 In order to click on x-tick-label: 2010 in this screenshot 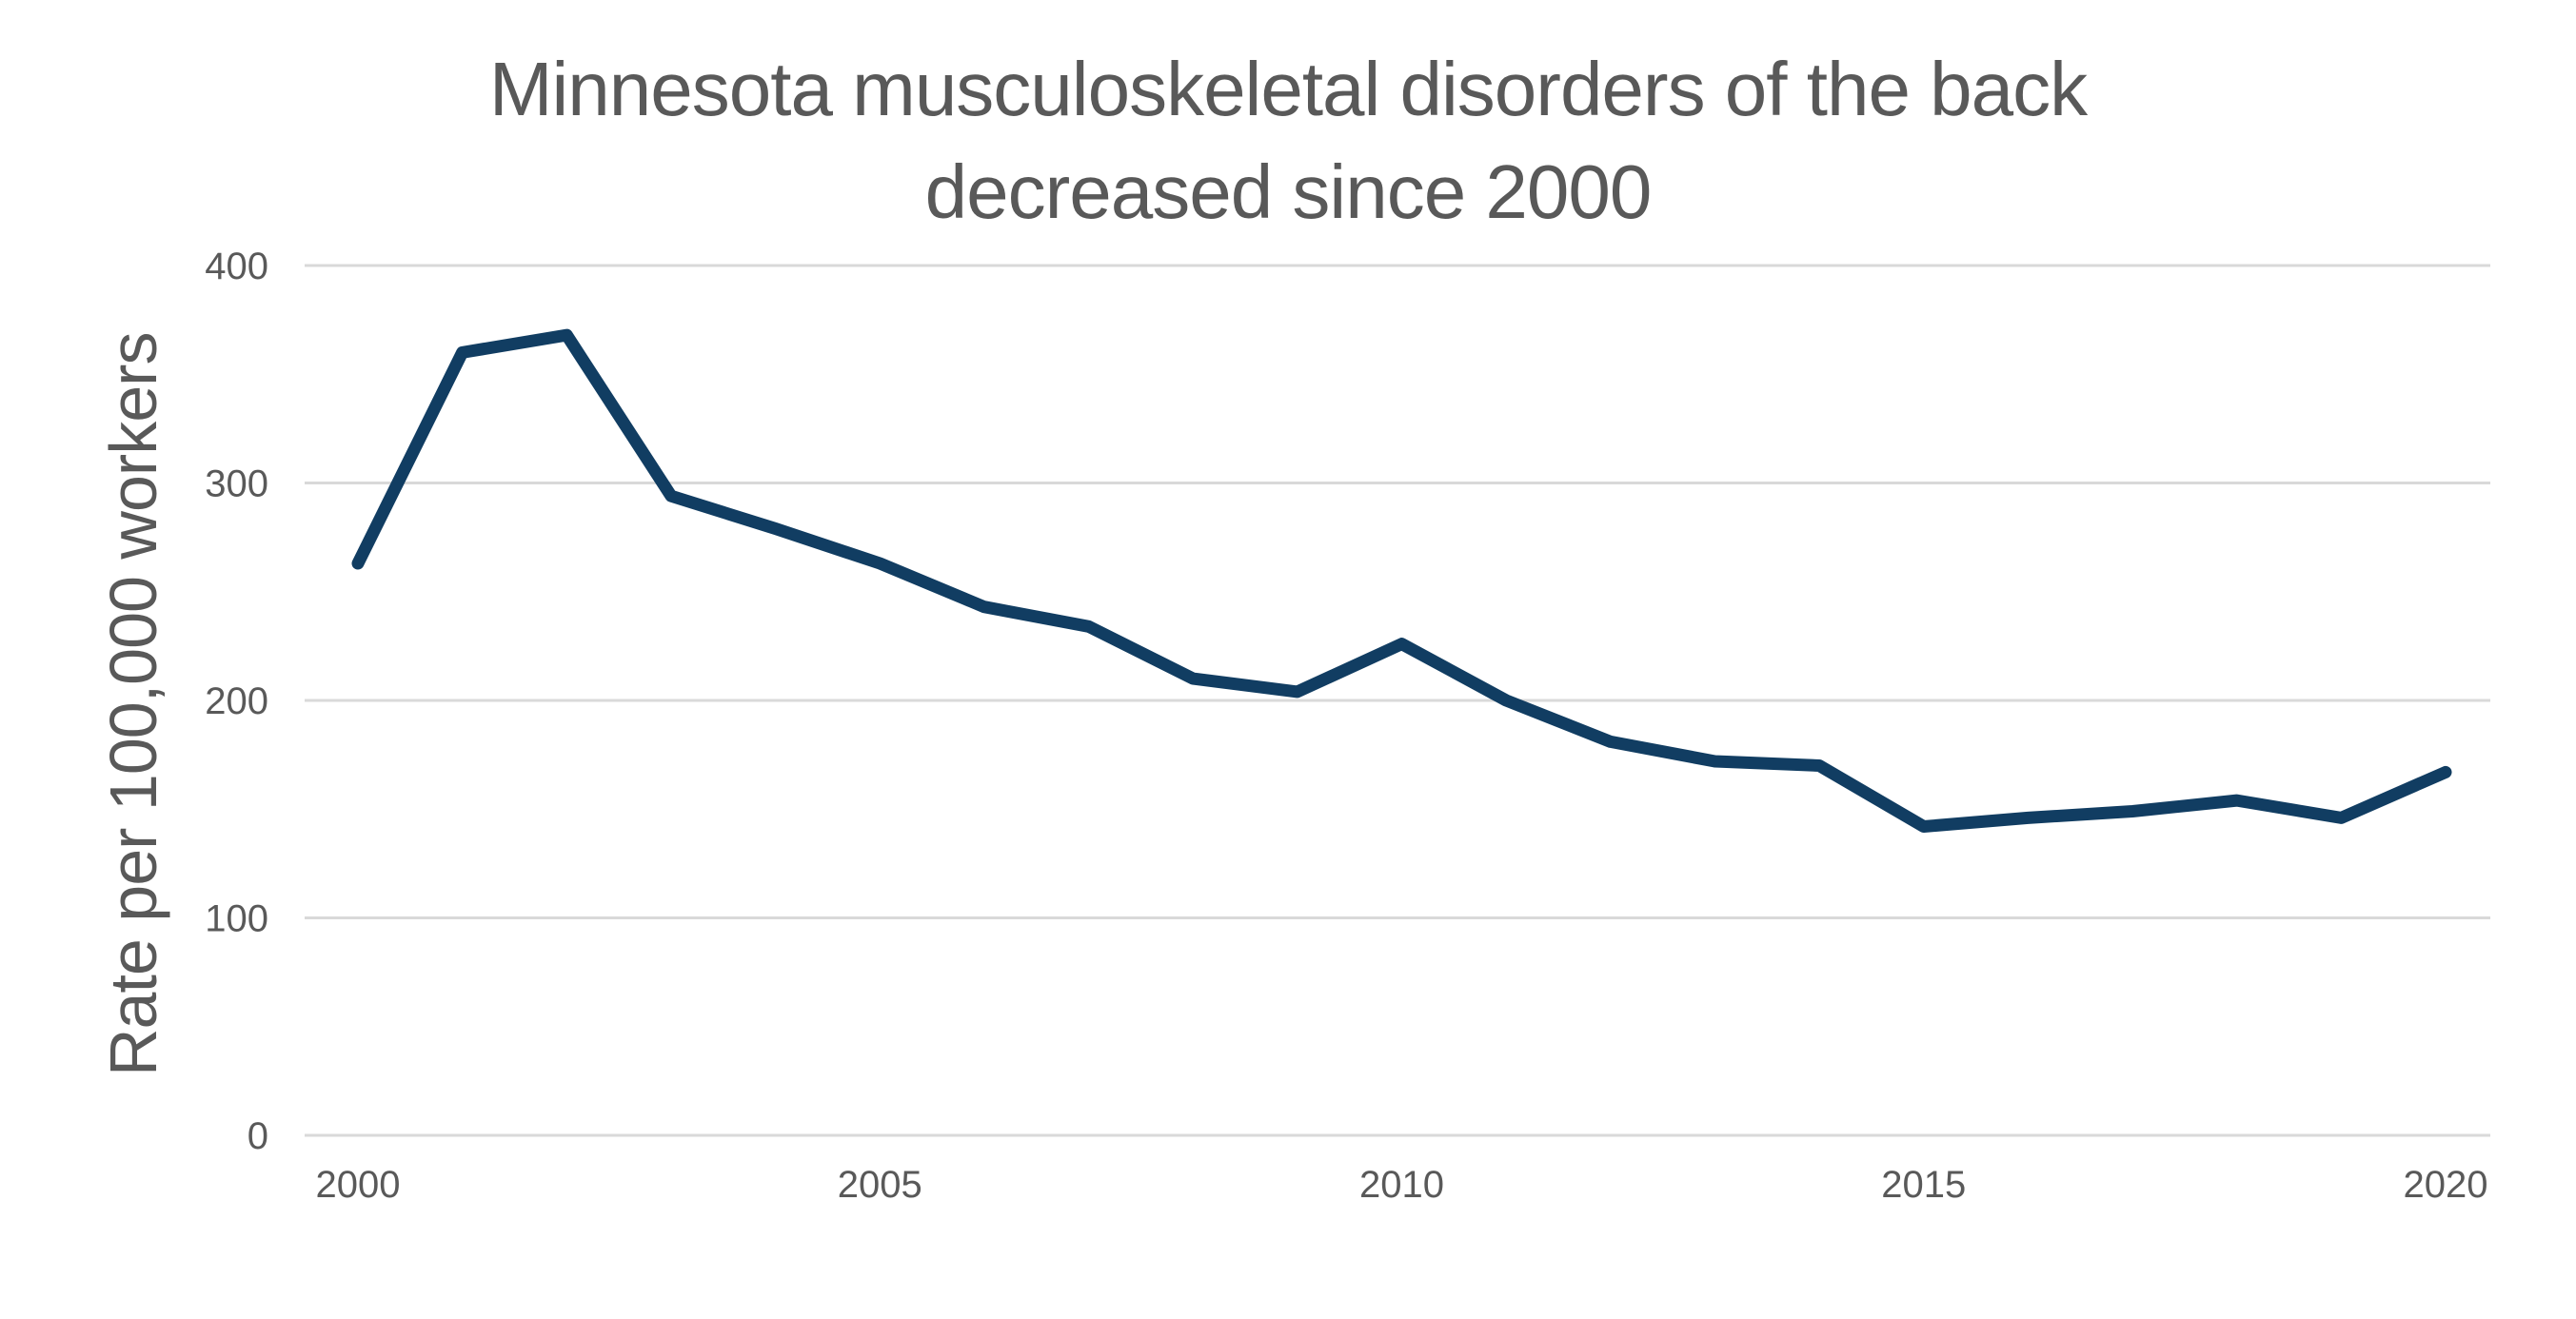, I will do `click(1401, 1185)`.